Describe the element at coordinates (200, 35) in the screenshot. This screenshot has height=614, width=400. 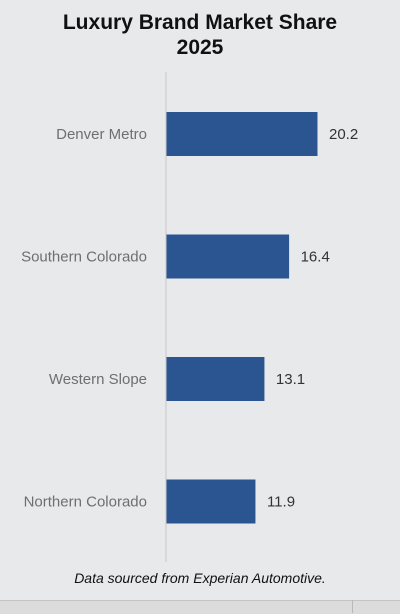
I see `chart-title: Luxury Brand Market Share 2025` at that location.